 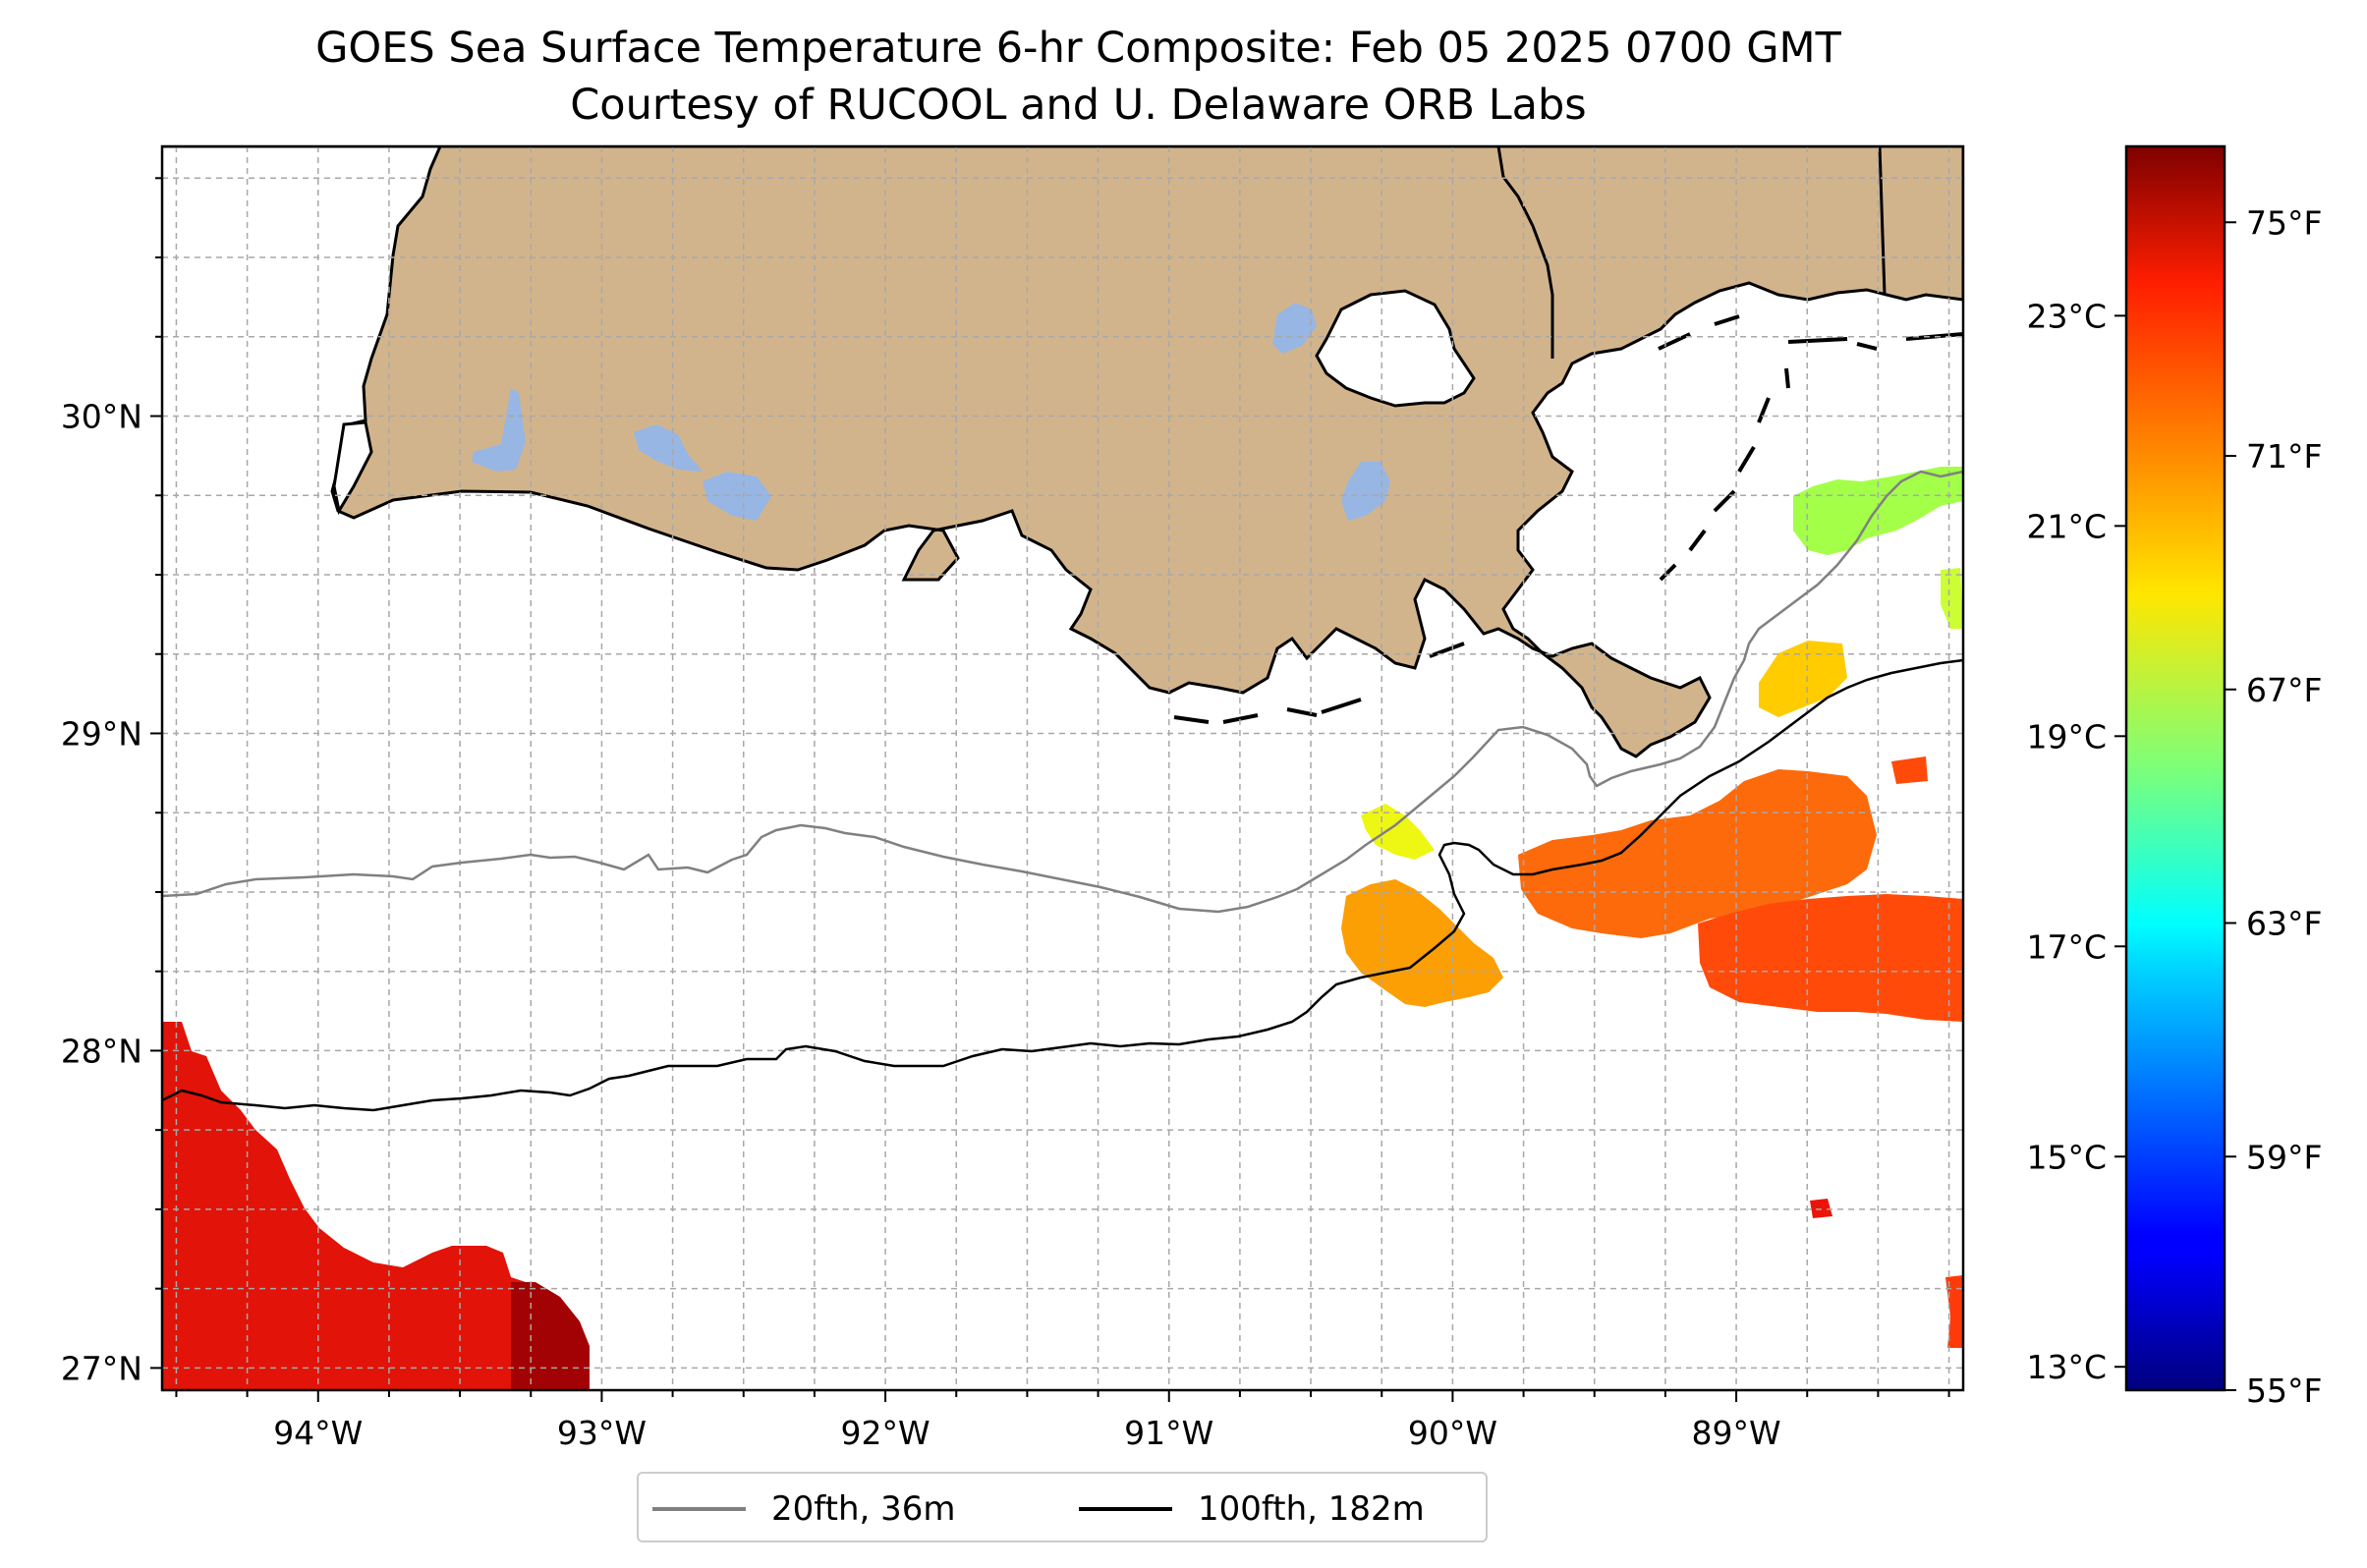 I want to click on legend-swatch-100fth, so click(x=1125, y=1509).